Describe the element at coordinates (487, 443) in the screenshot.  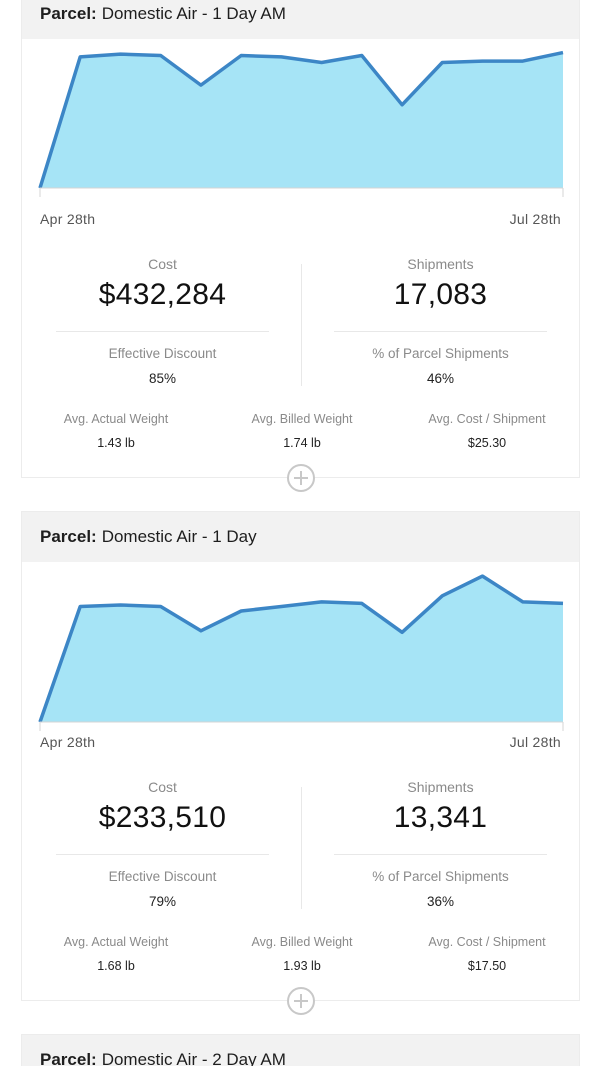
I see `cost-per-shipment-value: $25.30` at that location.